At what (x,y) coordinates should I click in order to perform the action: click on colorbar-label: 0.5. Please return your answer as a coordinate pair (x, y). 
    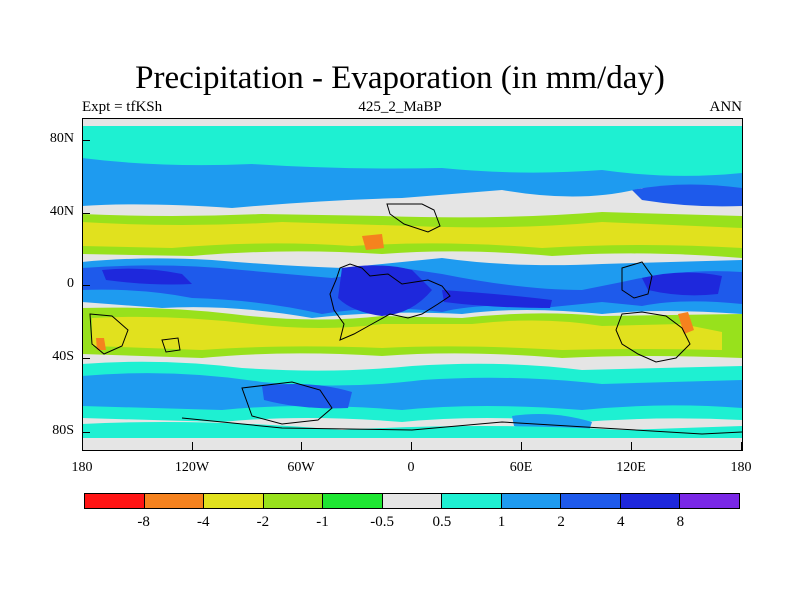
    Looking at the image, I should click on (442, 522).